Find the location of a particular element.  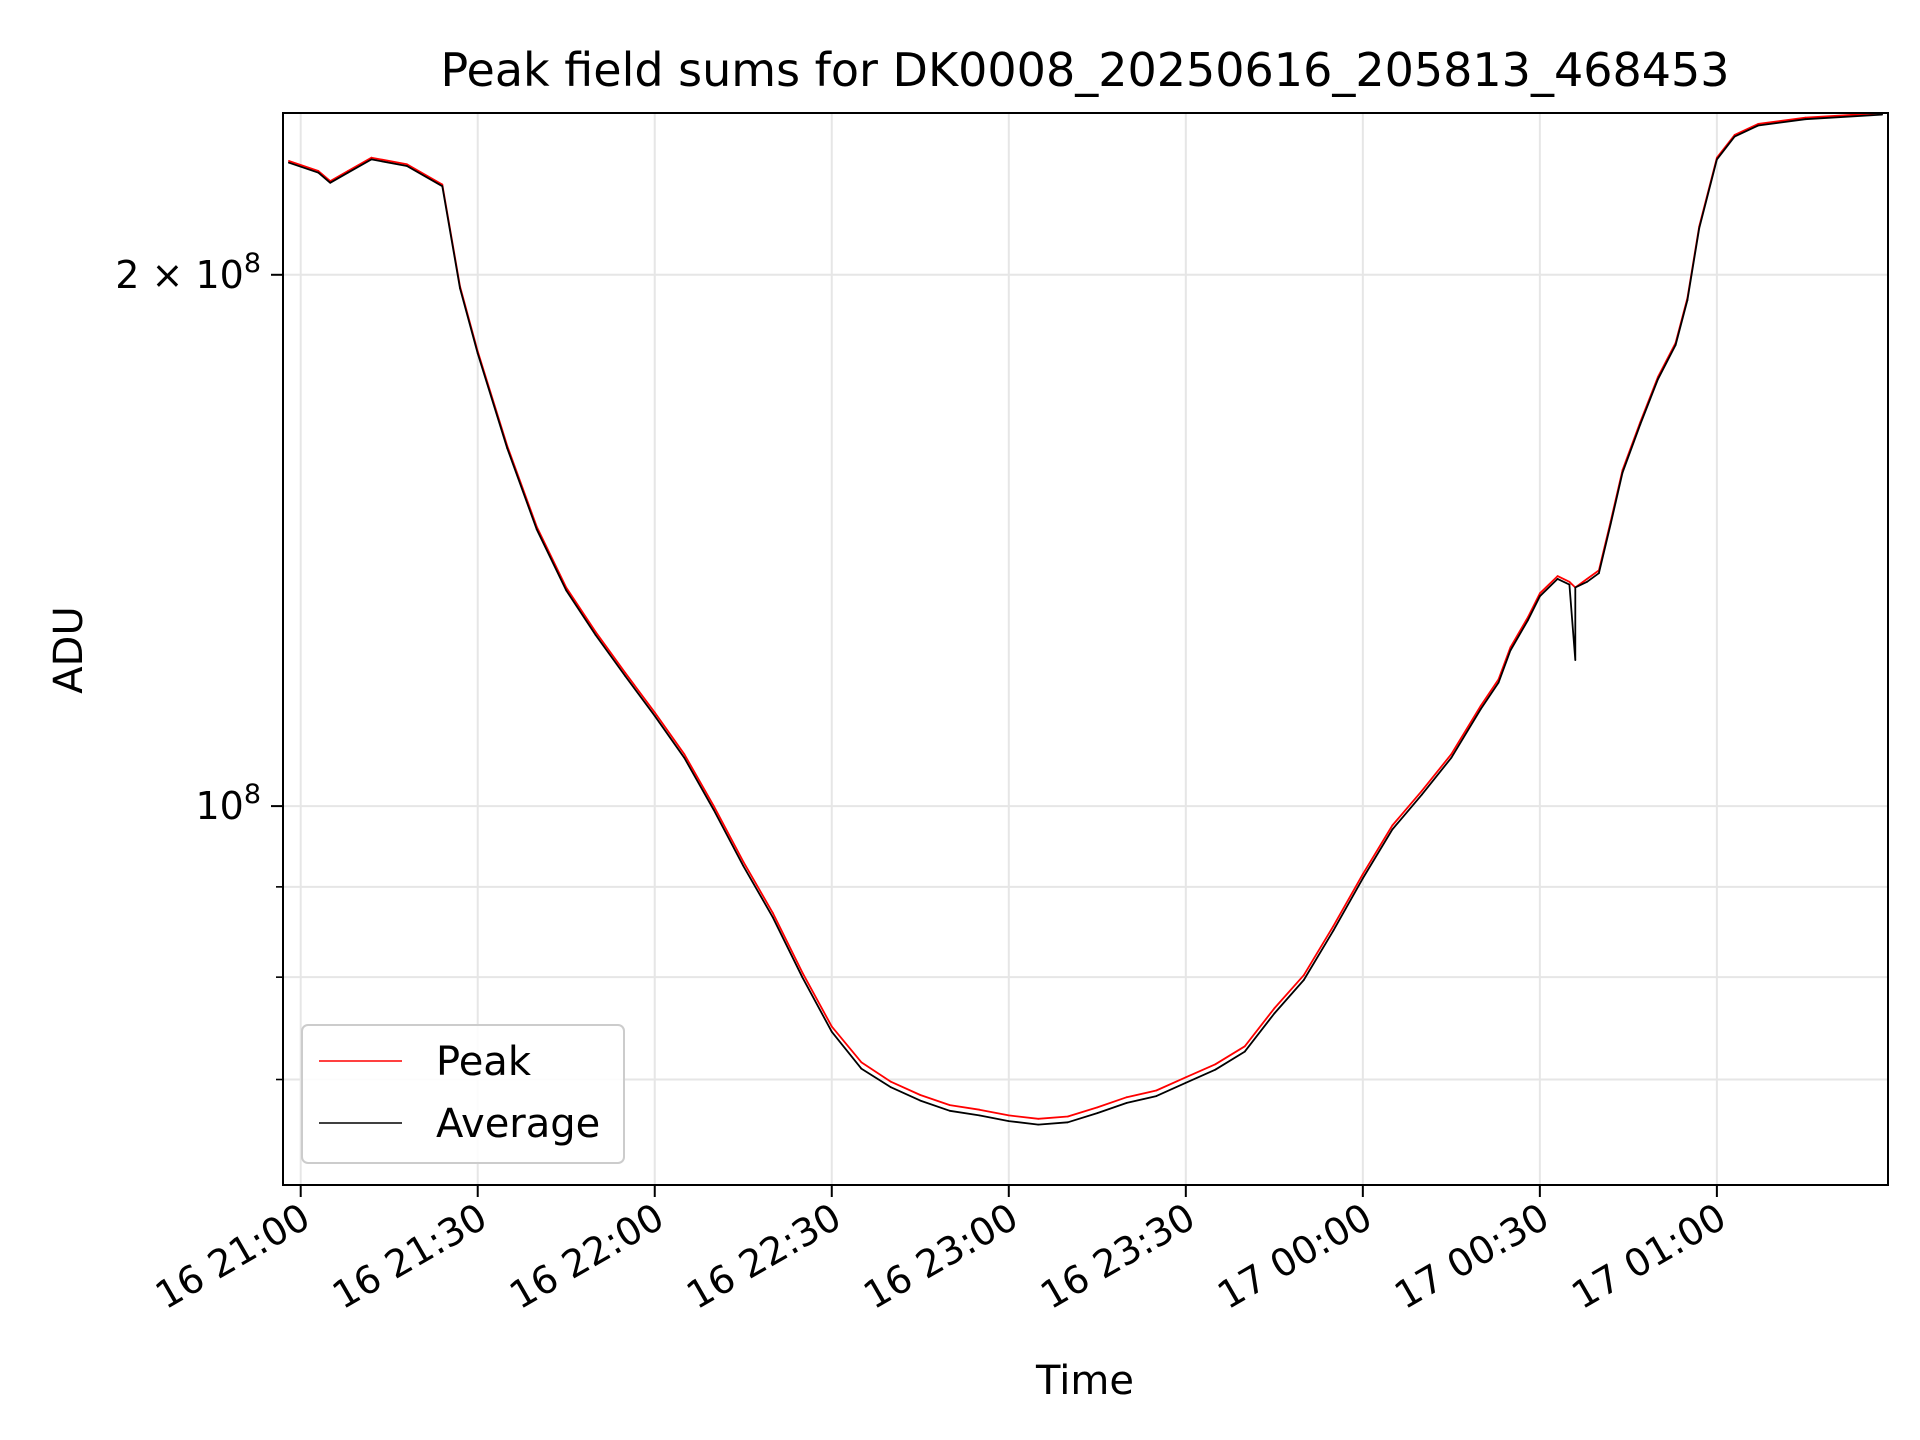

x-axis-label: Time is located at coordinates (1084, 1381).